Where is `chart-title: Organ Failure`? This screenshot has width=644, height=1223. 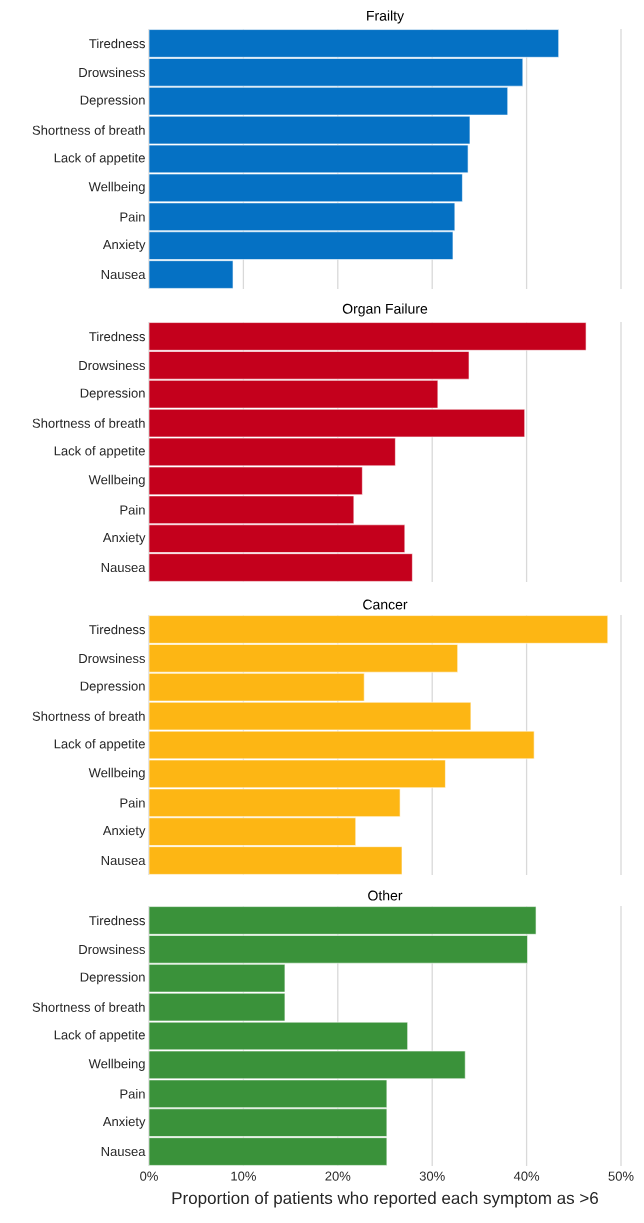
chart-title: Organ Failure is located at coordinates (385, 310).